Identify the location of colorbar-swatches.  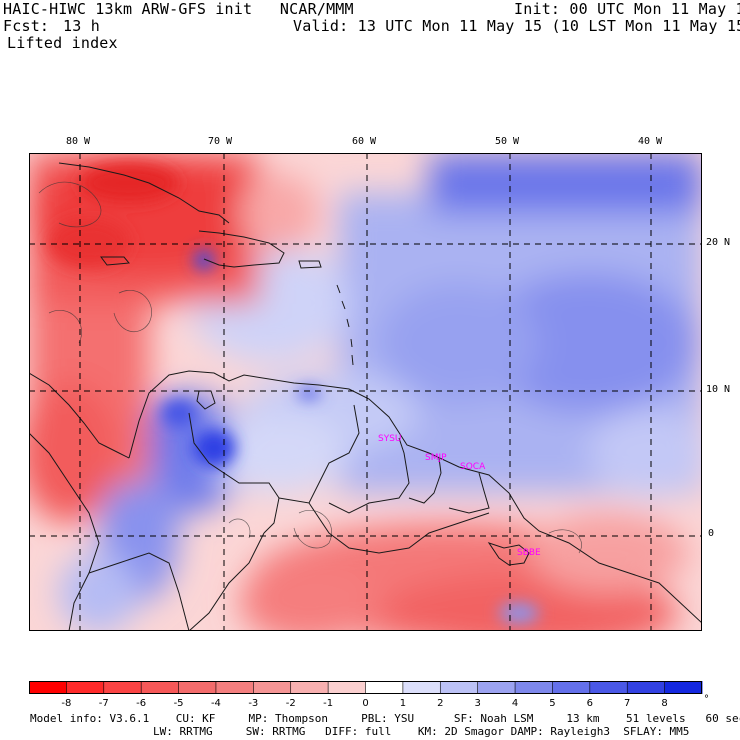
(366, 687).